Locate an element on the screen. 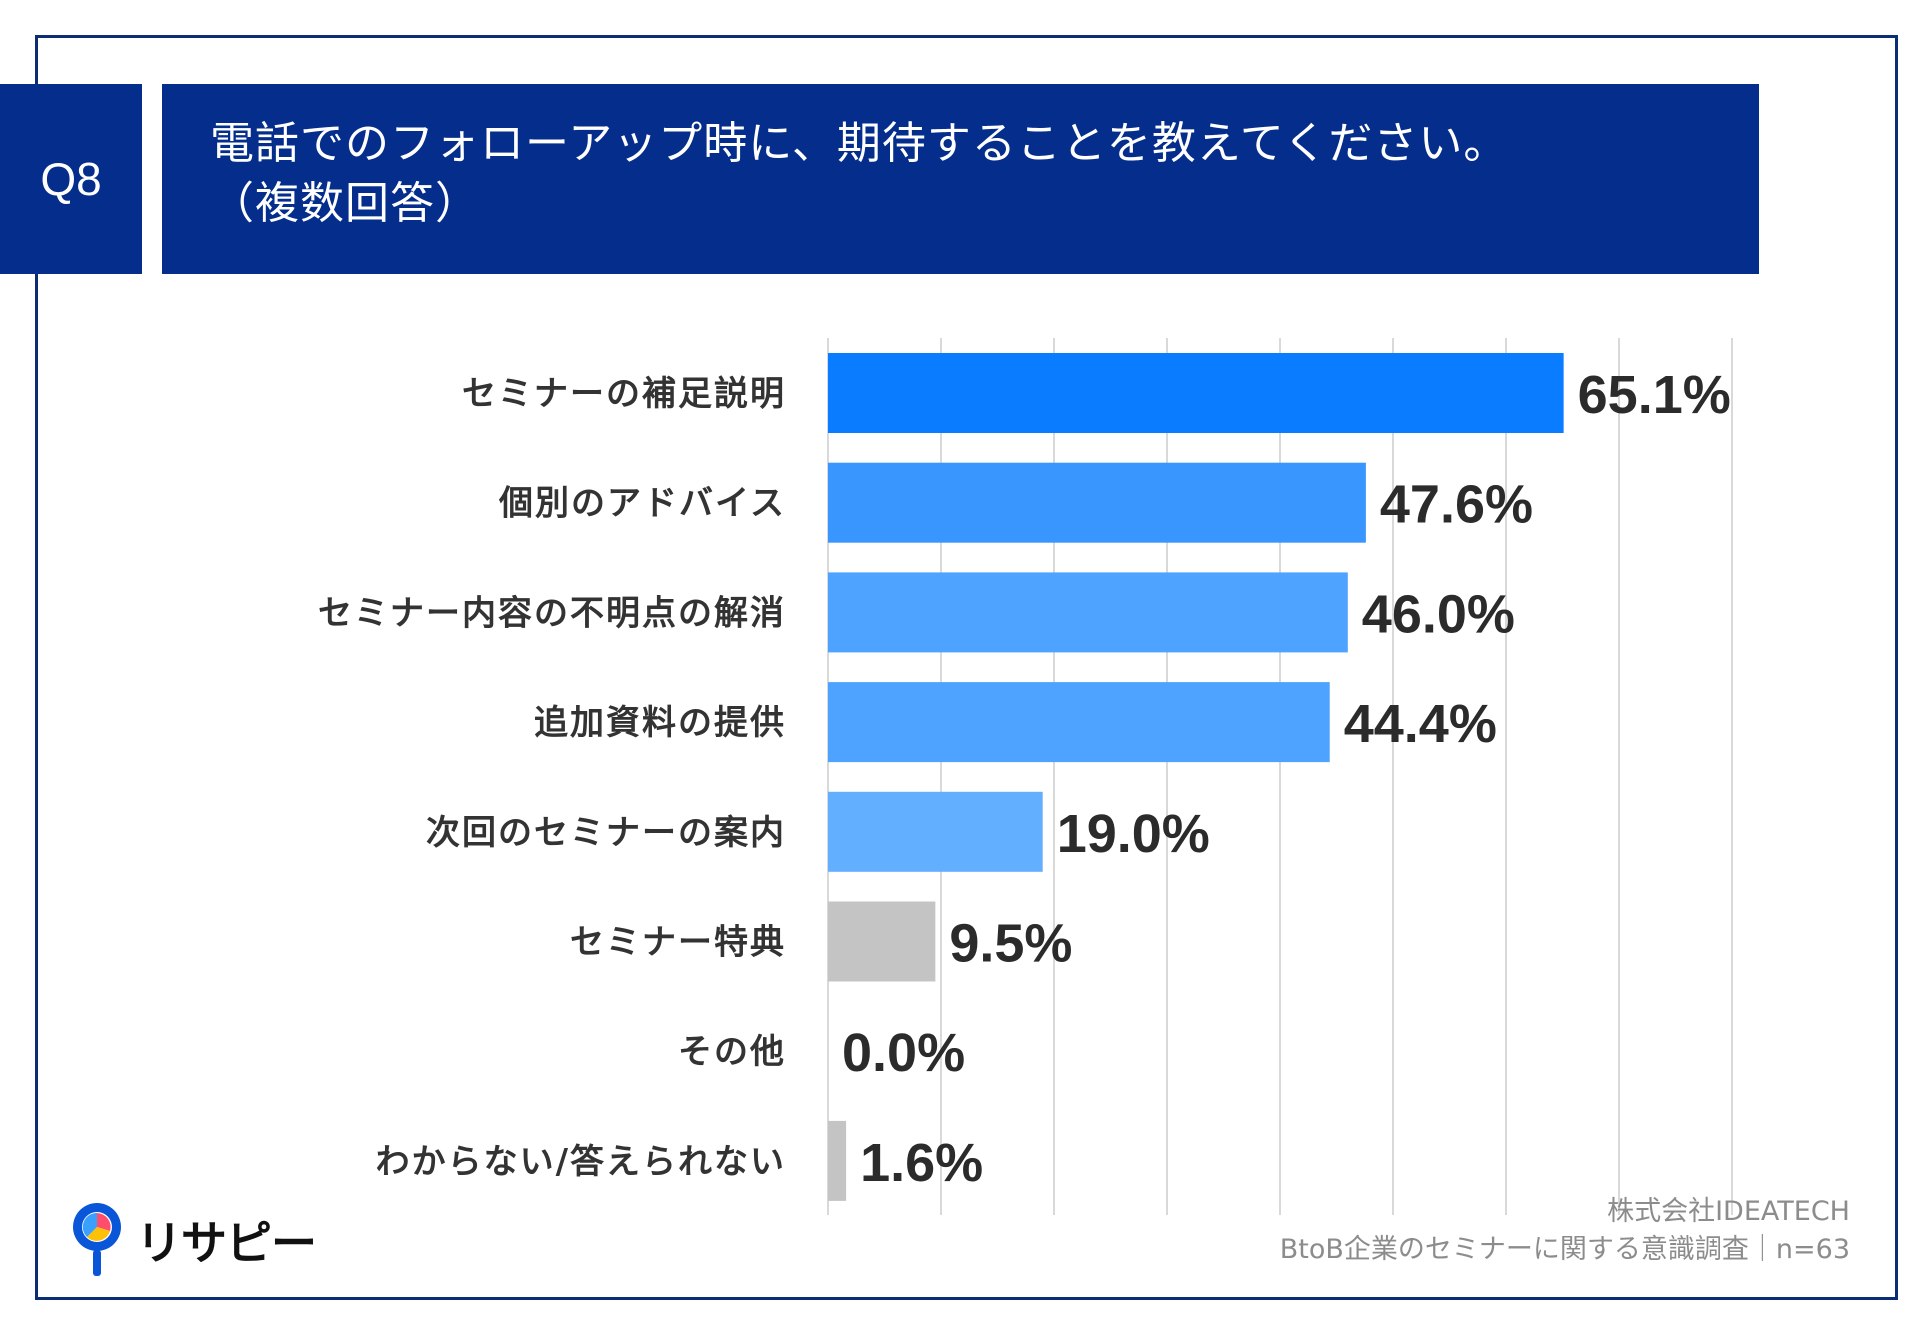  category-label: わからない/答えられない is located at coordinates (581, 1162).